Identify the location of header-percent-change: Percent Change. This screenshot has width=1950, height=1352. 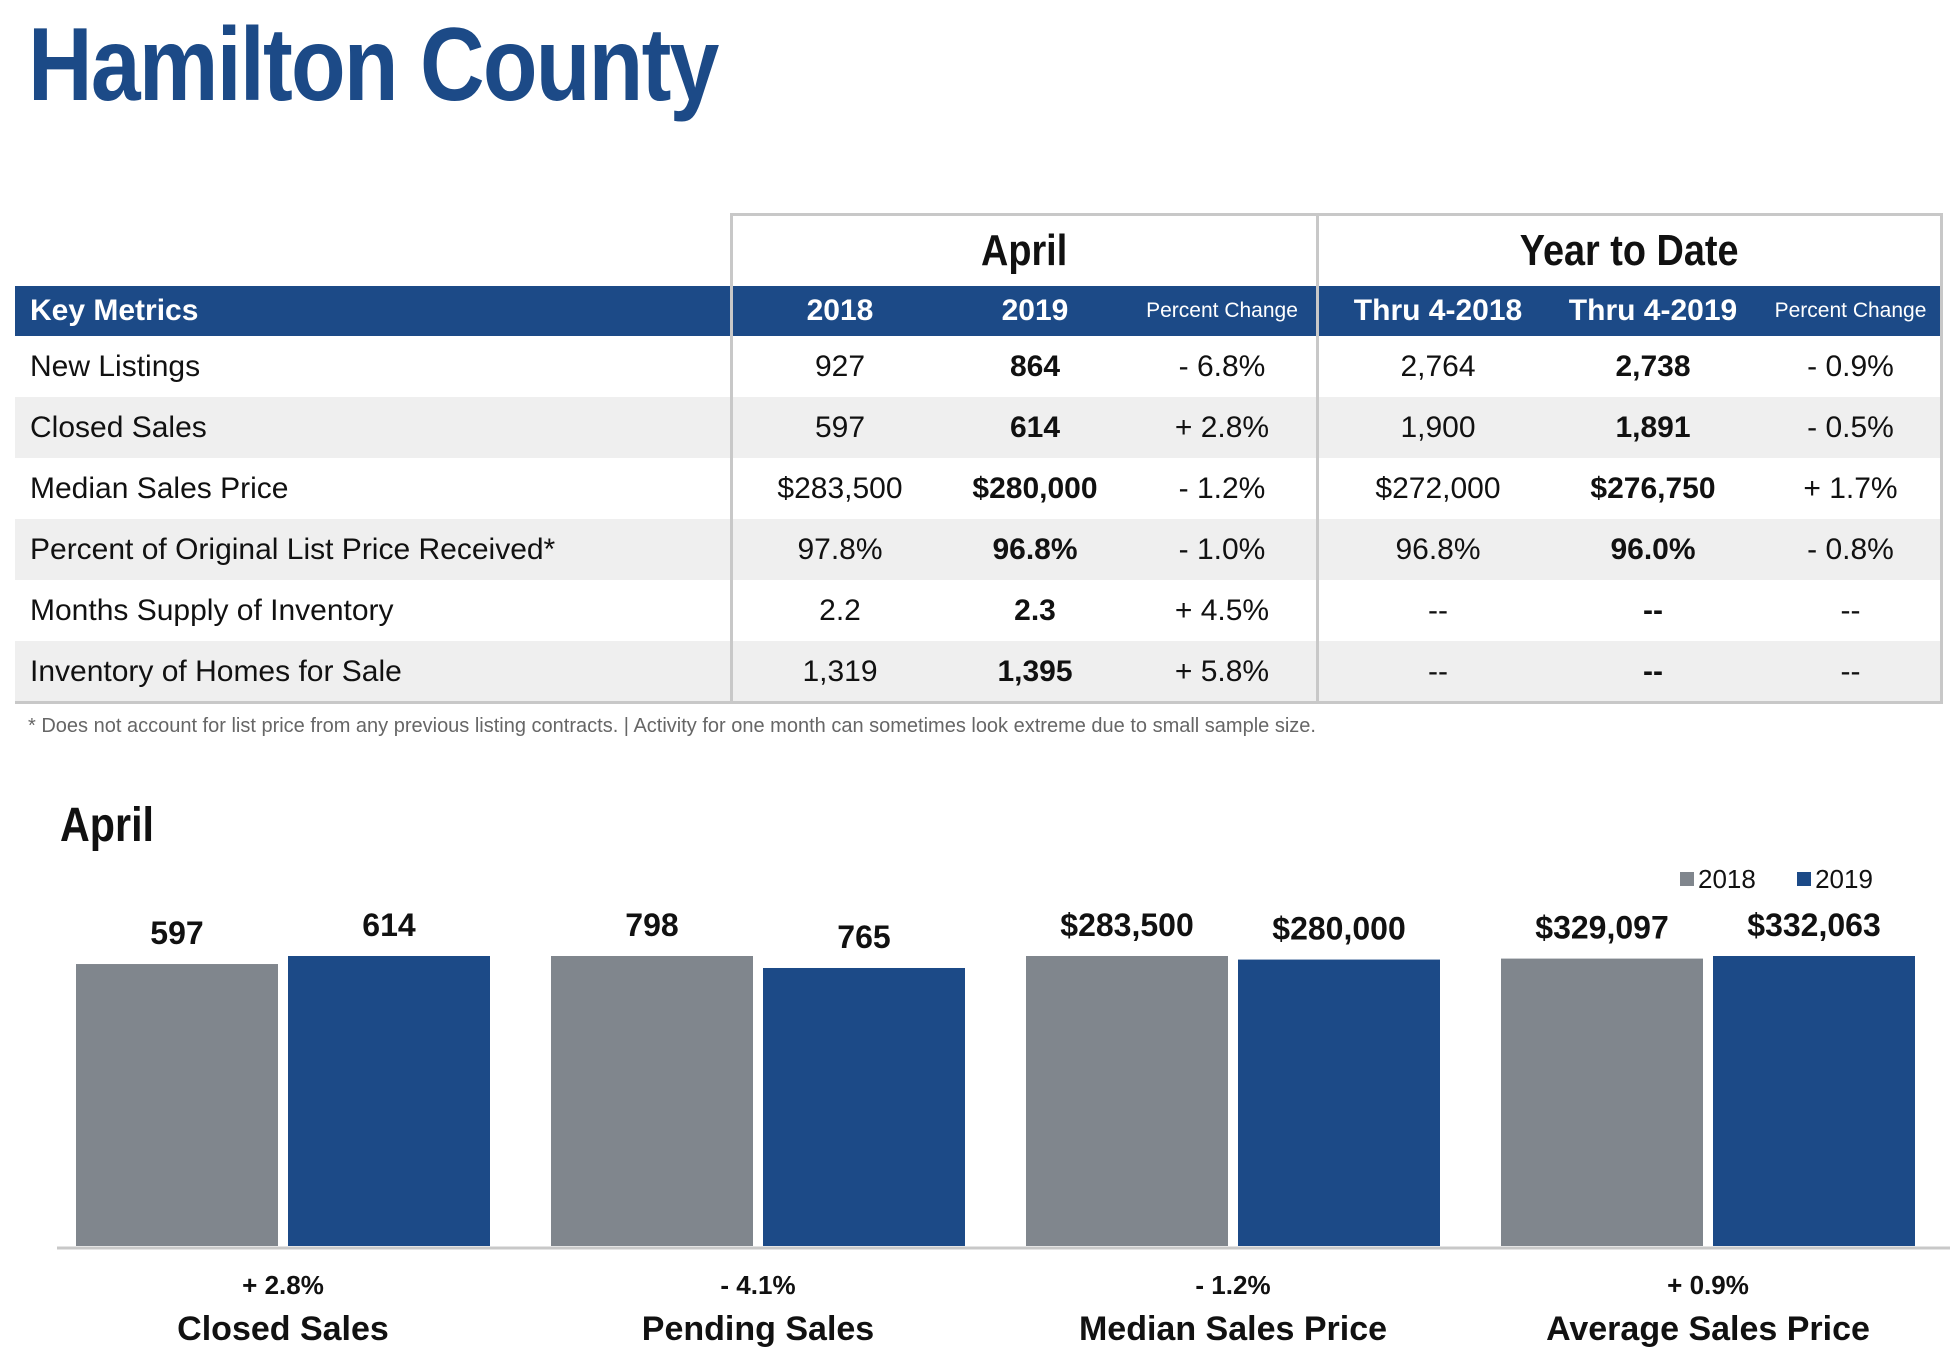
(1222, 310).